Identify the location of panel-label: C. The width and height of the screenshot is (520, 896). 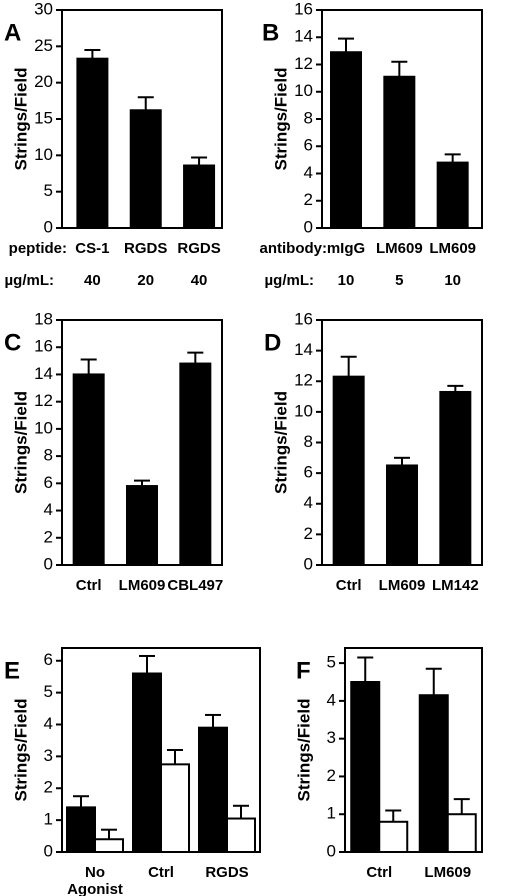
(12, 342).